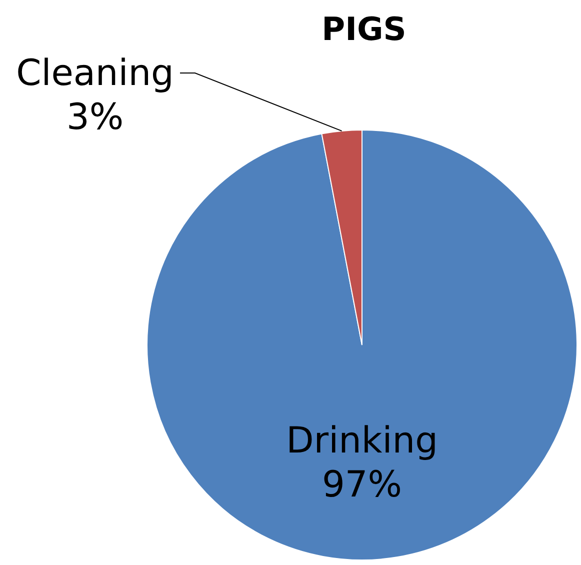 Image resolution: width=581 pixels, height=565 pixels. I want to click on chart-title: PIGS, so click(364, 29).